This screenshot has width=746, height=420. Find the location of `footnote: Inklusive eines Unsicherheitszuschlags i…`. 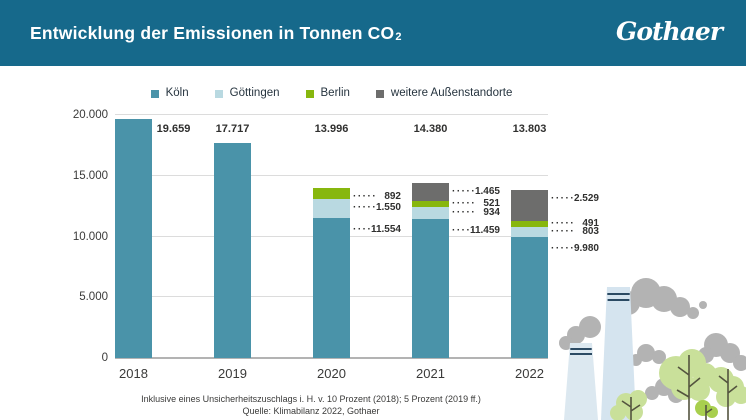

footnote: Inklusive eines Unsicherheitszuschlags i… is located at coordinates (311, 399).